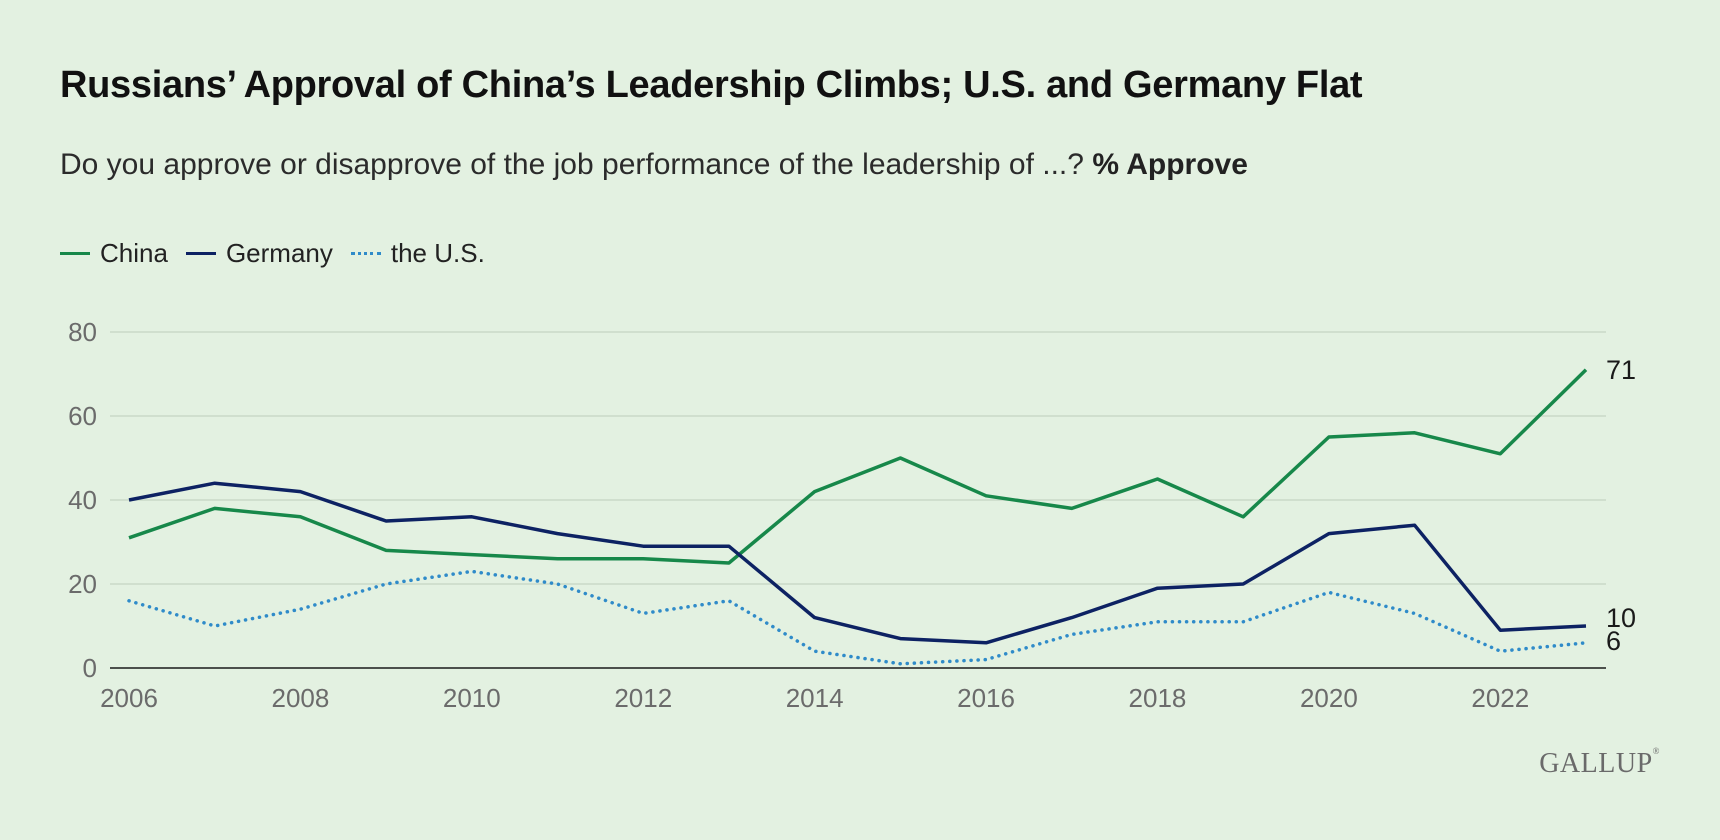  Describe the element at coordinates (82, 416) in the screenshot. I see `y-tick-label: 60` at that location.